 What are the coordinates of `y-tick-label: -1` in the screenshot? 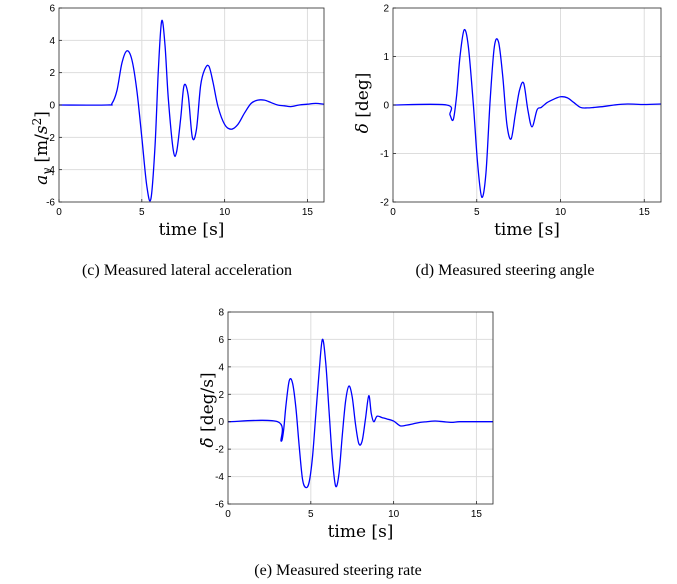 It's located at (384, 154).